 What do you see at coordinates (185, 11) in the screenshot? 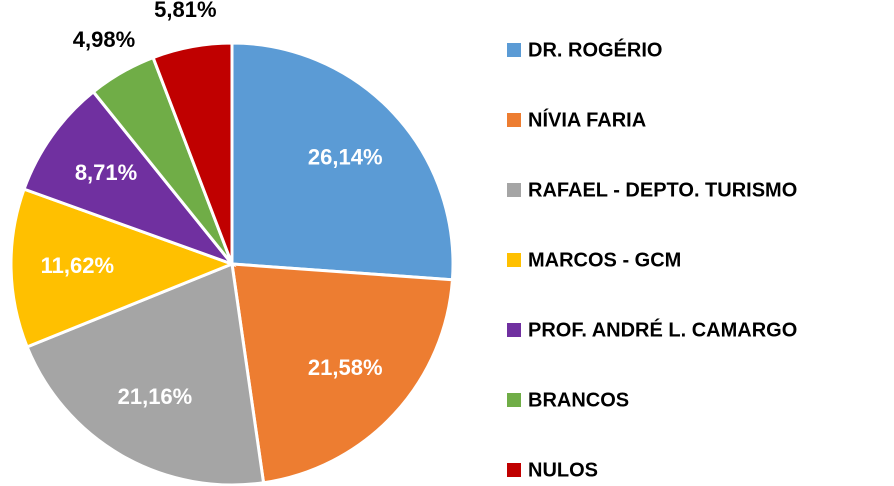
I see `data-label: 5,81%` at bounding box center [185, 11].